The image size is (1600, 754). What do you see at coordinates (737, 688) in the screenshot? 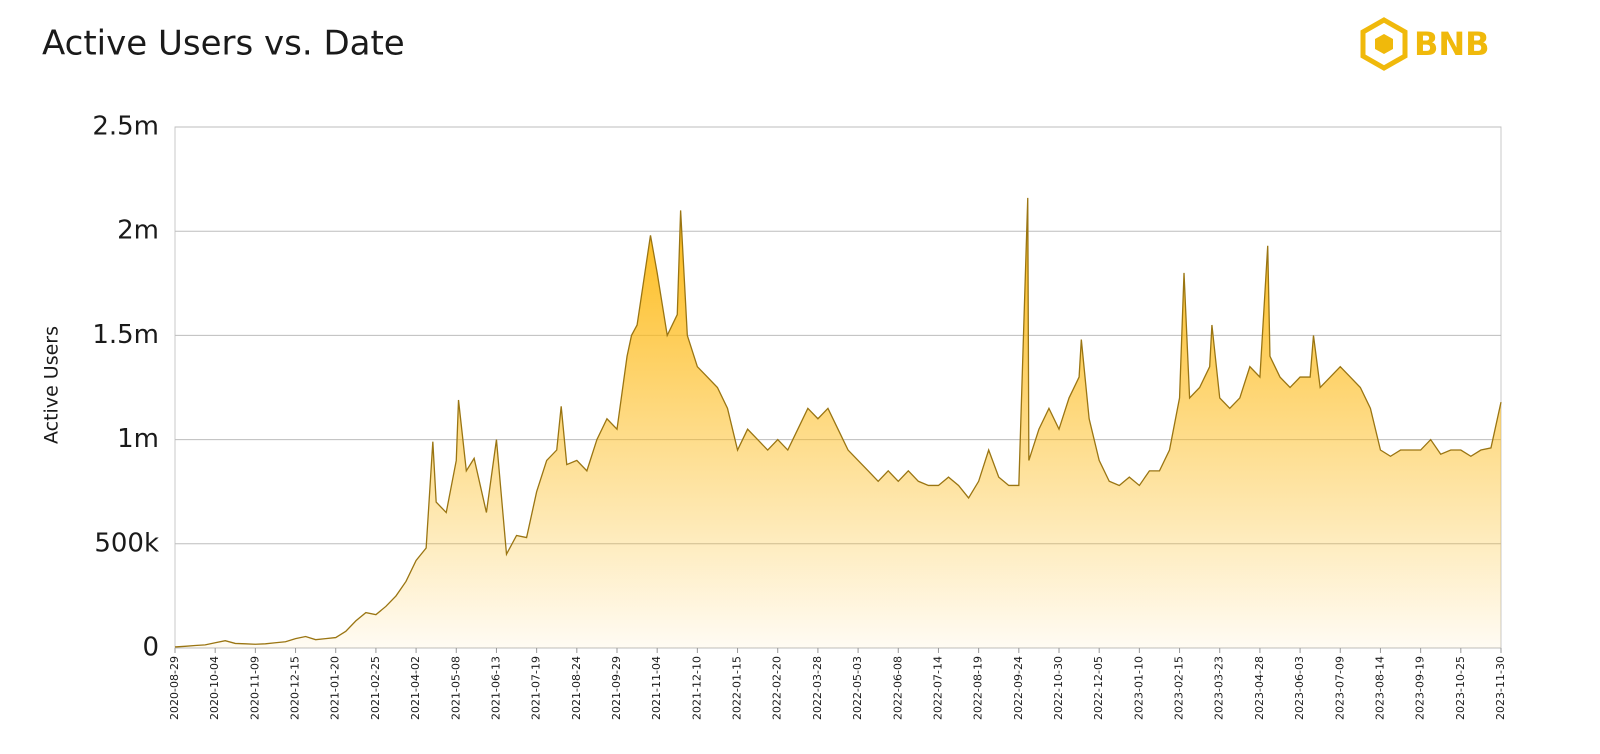
I see `x-tick-label: 2022-01-15` at bounding box center [737, 688].